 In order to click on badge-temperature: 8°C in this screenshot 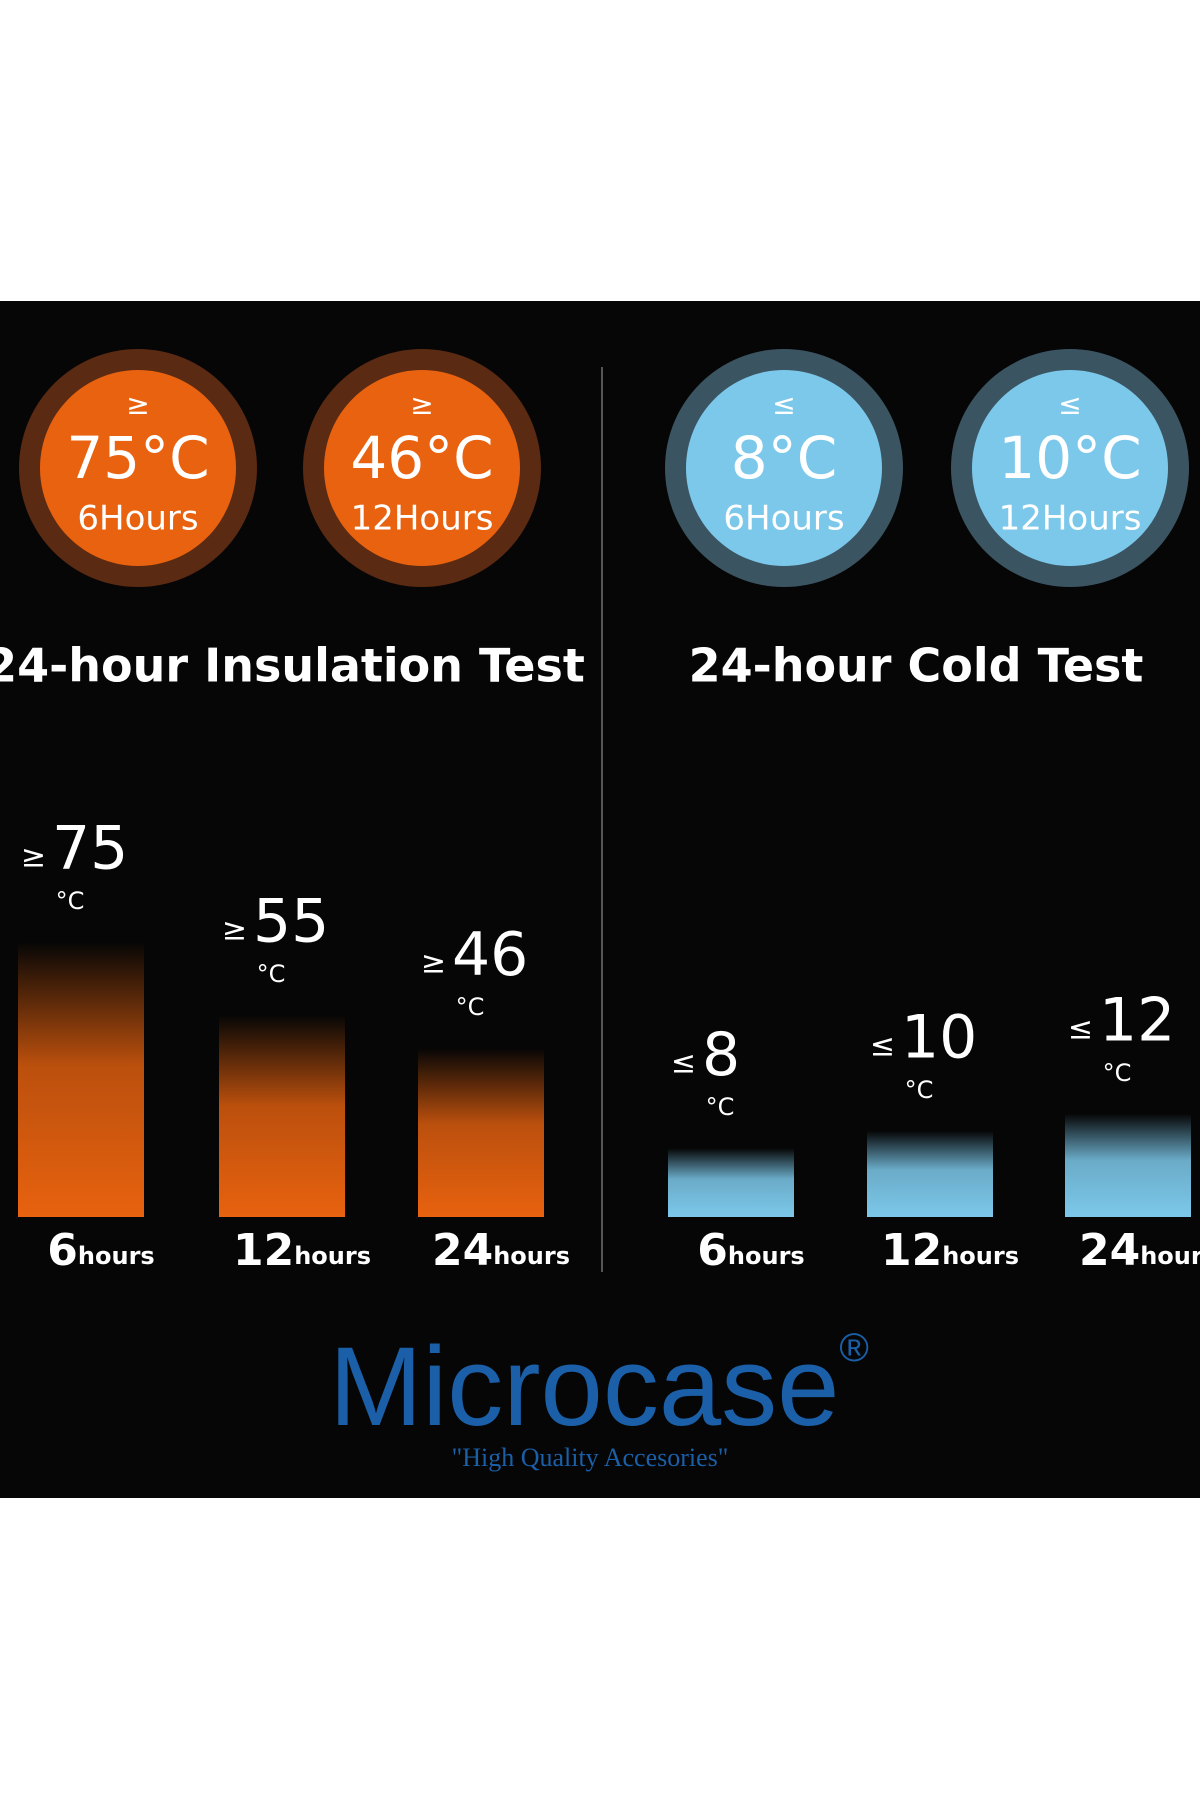, I will do `click(784, 458)`.